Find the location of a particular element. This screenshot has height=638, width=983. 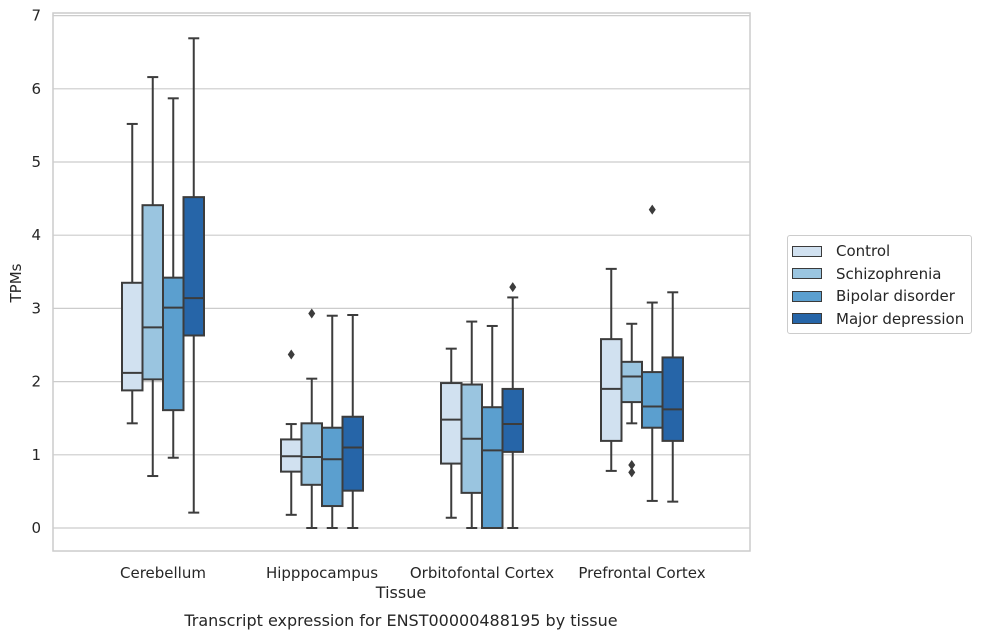

legend-label: Schizophrenia is located at coordinates (889, 273).